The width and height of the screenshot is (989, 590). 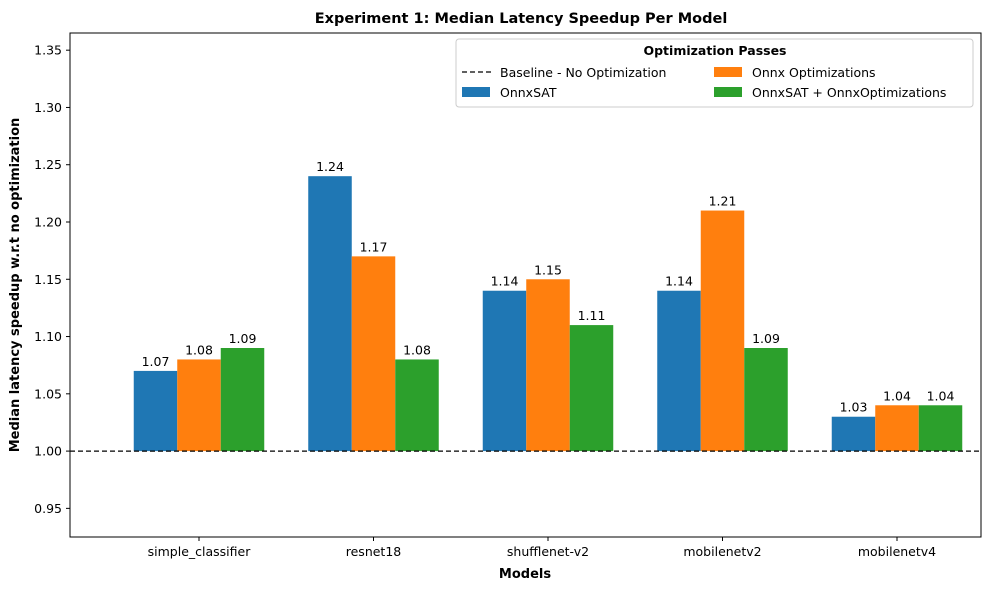 I want to click on data-label: 1.17, so click(x=374, y=246).